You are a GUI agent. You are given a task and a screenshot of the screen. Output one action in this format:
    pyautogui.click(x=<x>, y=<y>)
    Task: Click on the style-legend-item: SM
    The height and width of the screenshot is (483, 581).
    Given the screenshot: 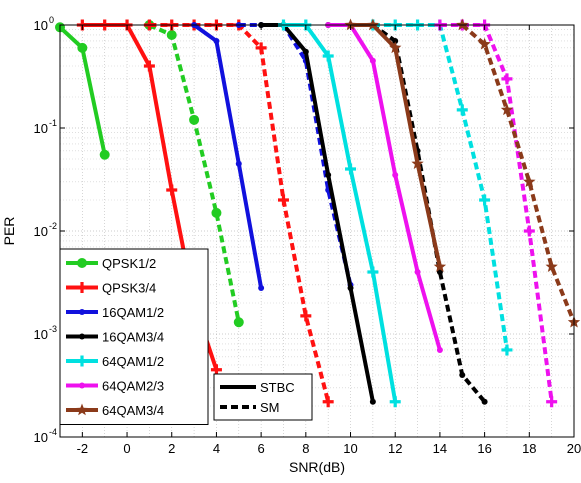 What is the action you would take?
    pyautogui.click(x=250, y=407)
    